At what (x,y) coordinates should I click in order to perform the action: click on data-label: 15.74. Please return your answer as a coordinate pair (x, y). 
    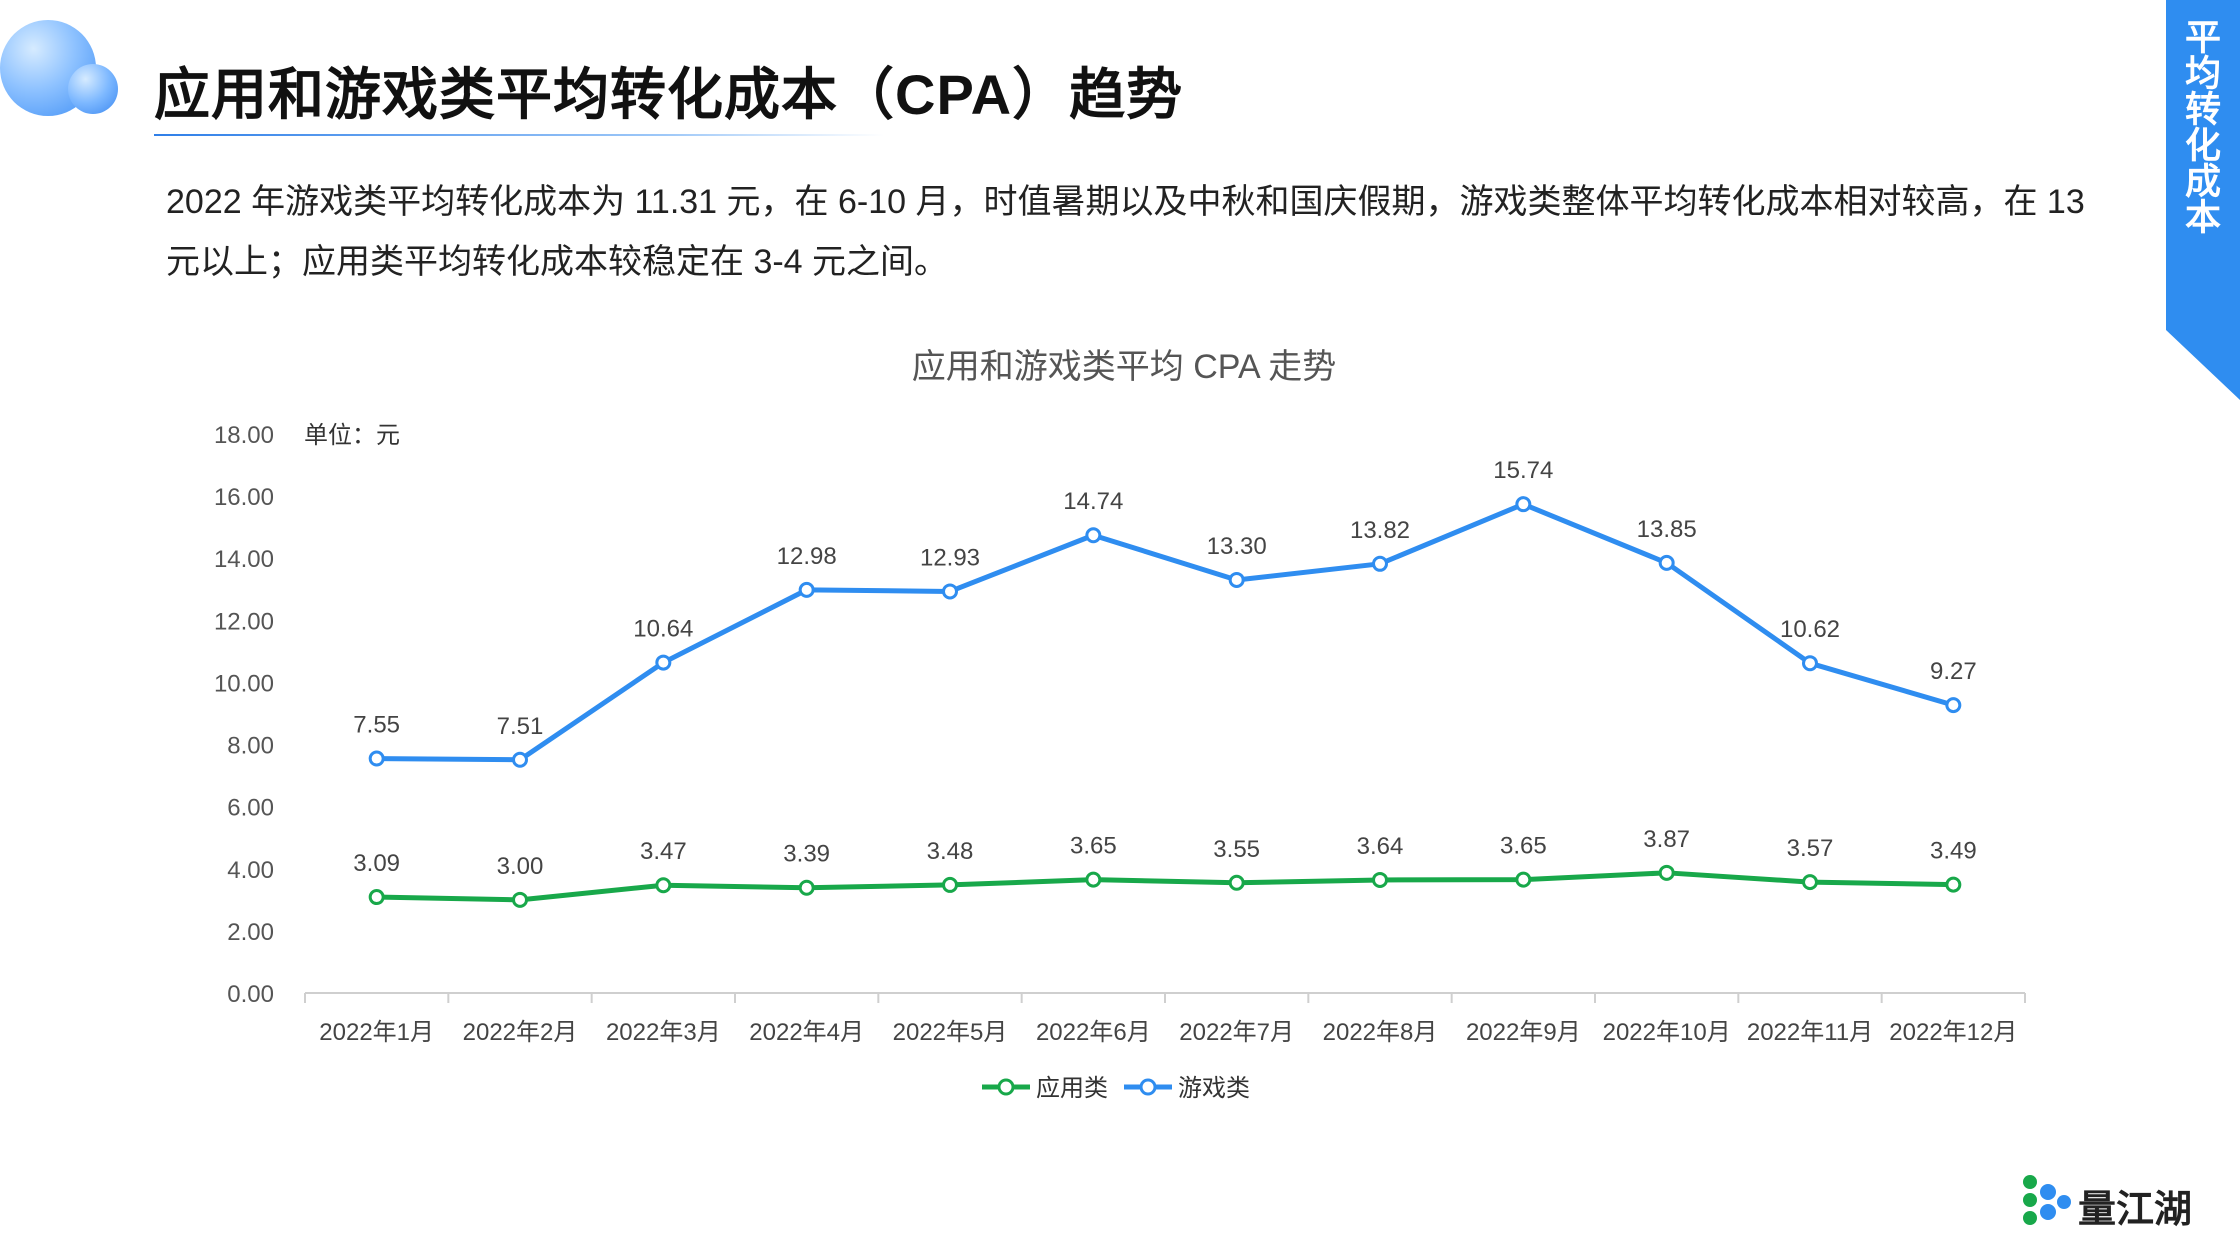
    Looking at the image, I should click on (1523, 470).